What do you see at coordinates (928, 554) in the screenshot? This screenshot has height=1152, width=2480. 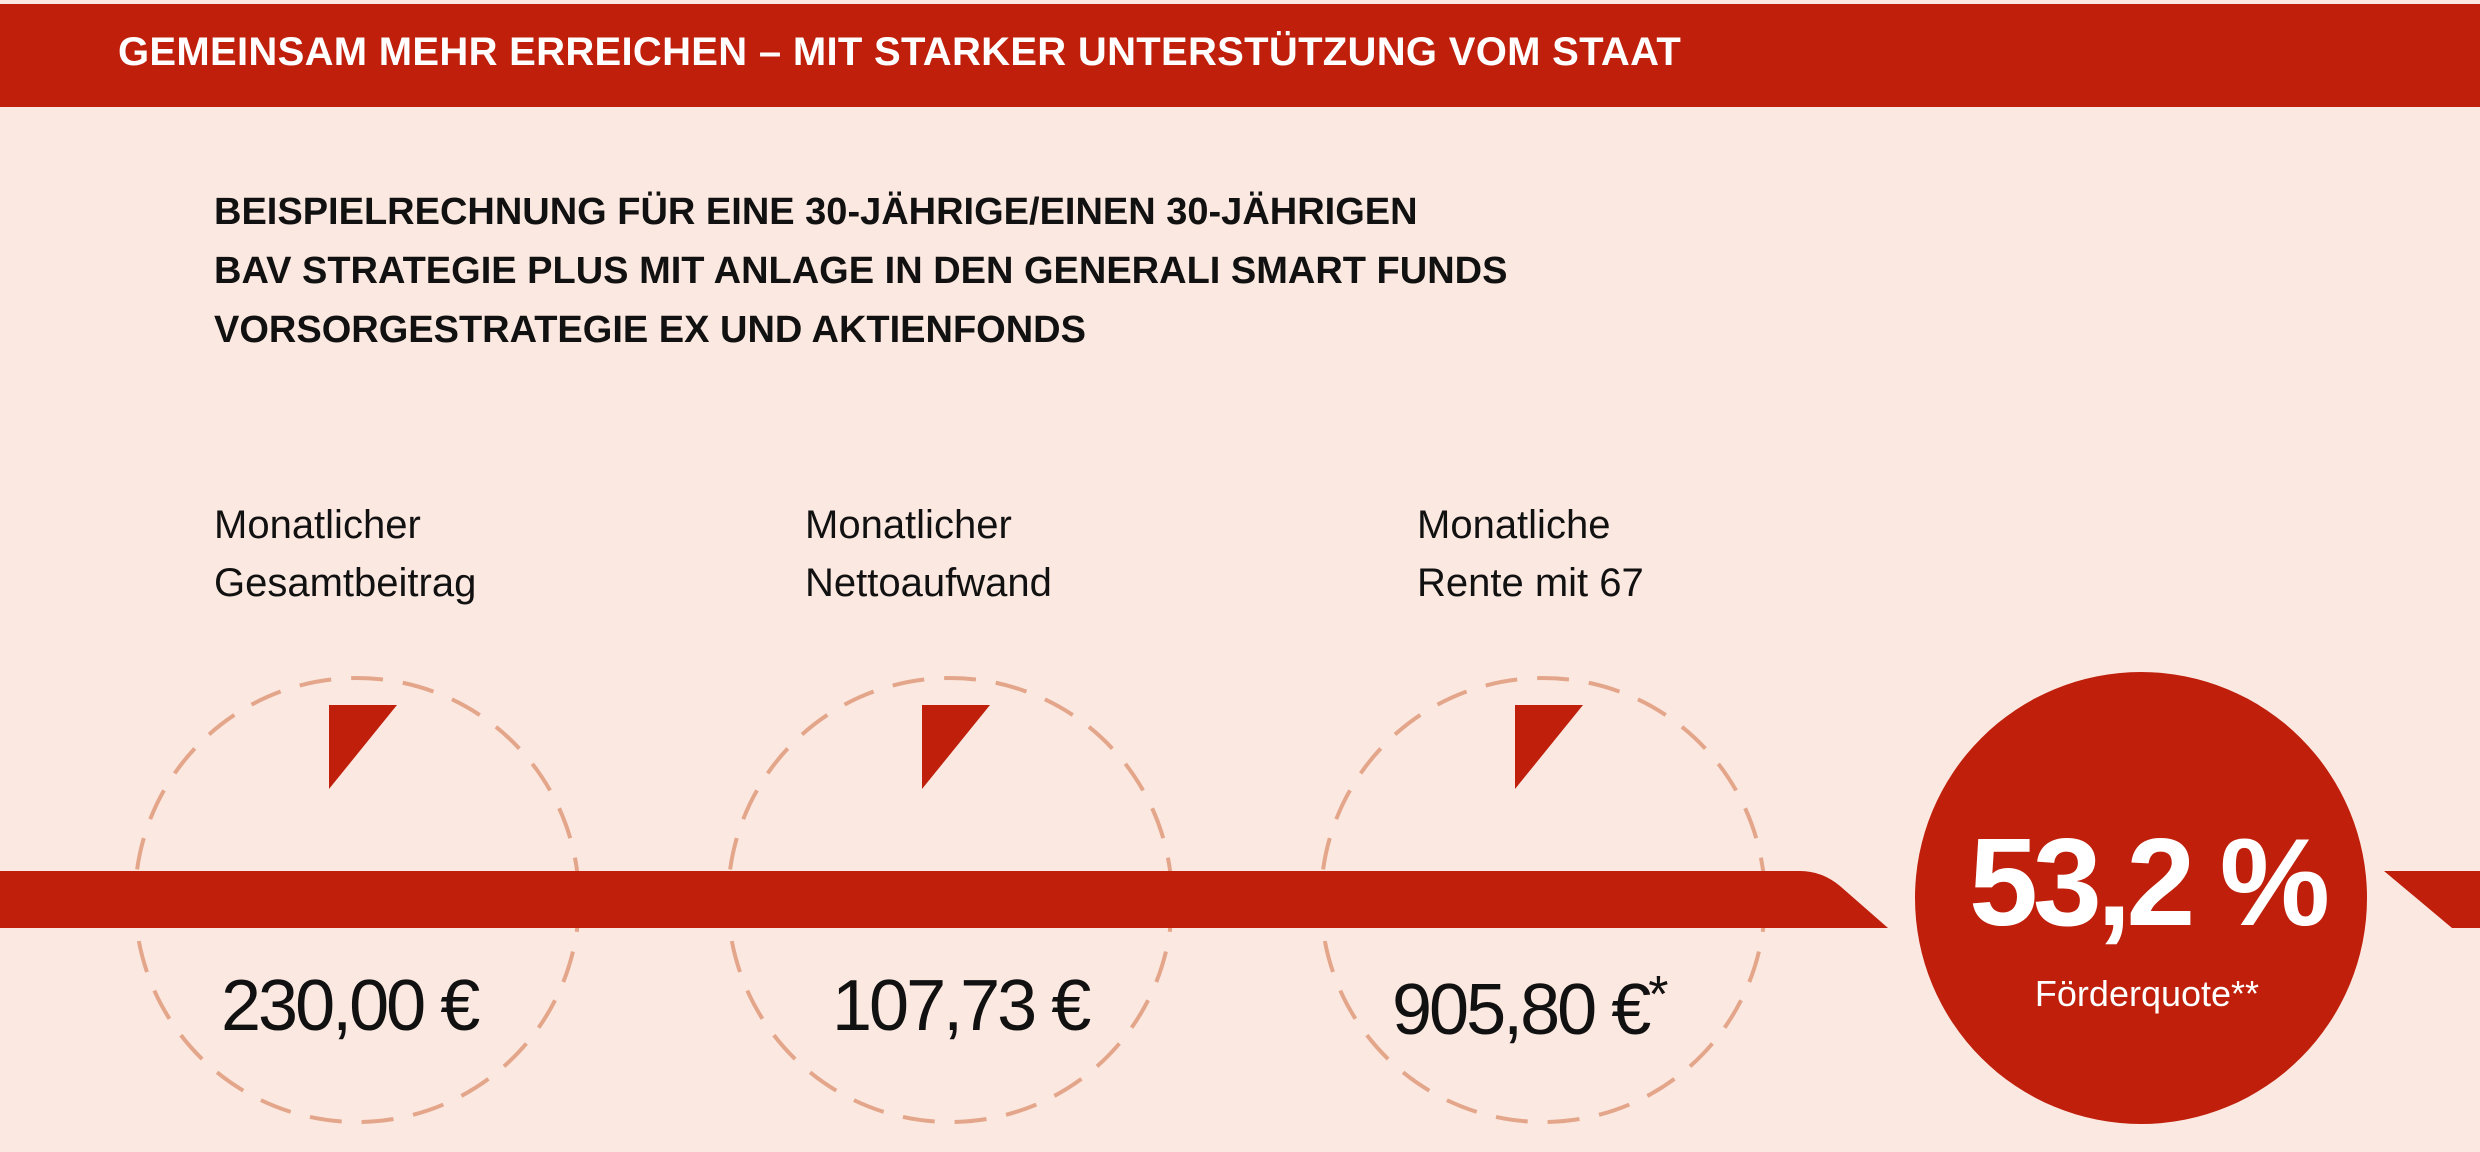 I see `metric-label-net: Monatlicher Nettoaufwand` at bounding box center [928, 554].